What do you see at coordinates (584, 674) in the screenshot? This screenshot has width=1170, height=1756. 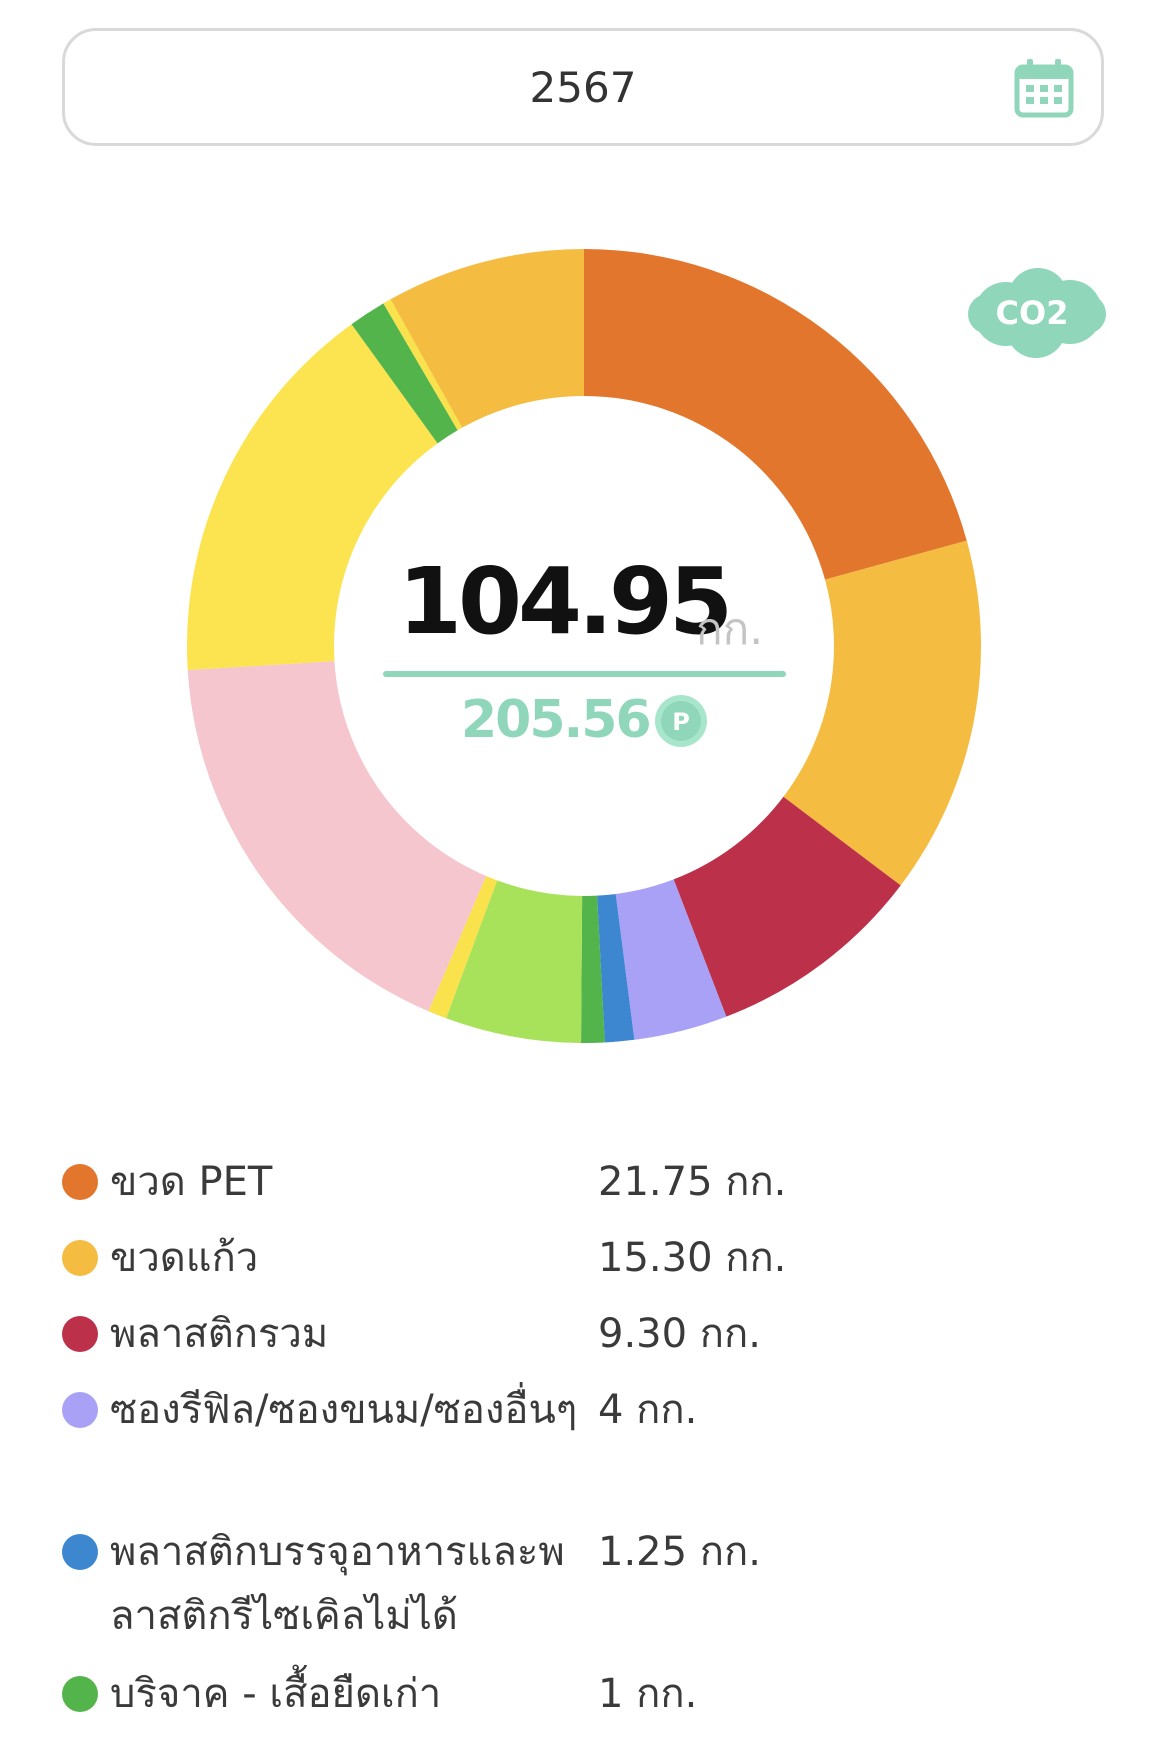 I see `center-divider` at bounding box center [584, 674].